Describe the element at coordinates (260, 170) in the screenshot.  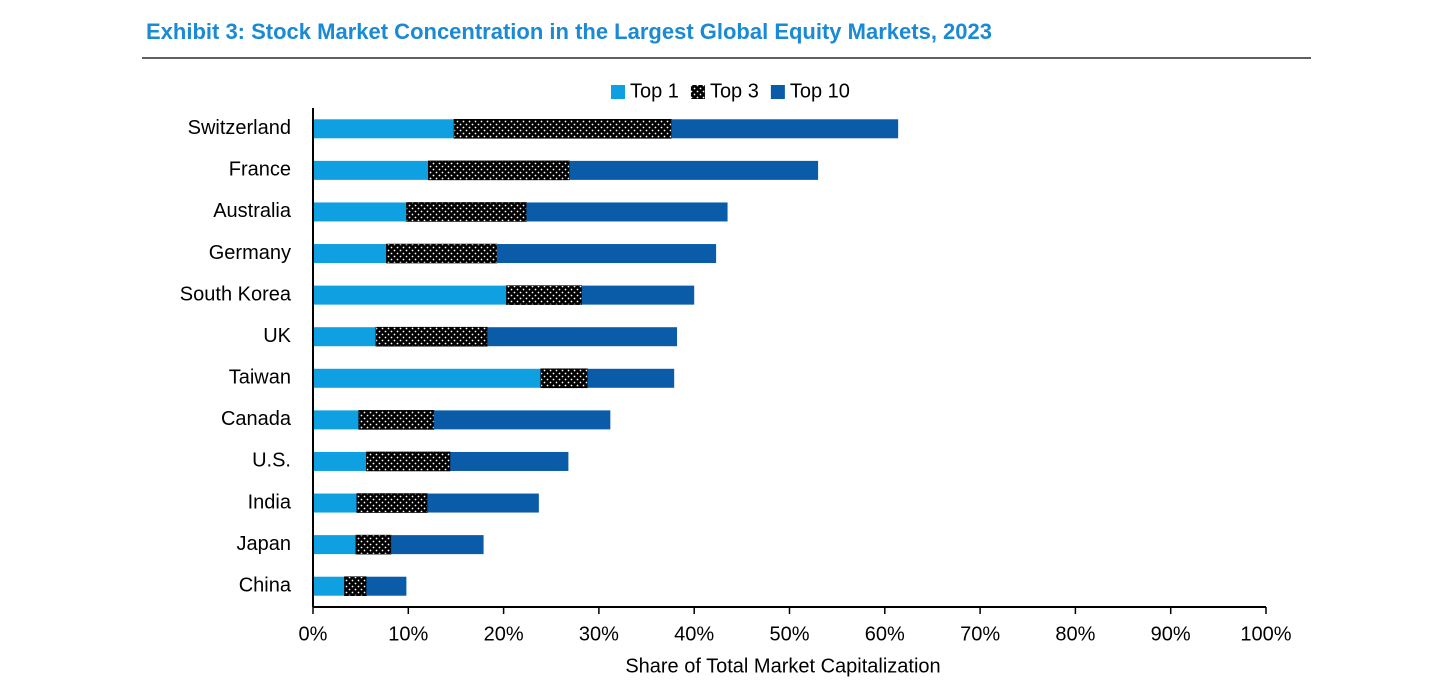
I see `y-tick-label: France` at that location.